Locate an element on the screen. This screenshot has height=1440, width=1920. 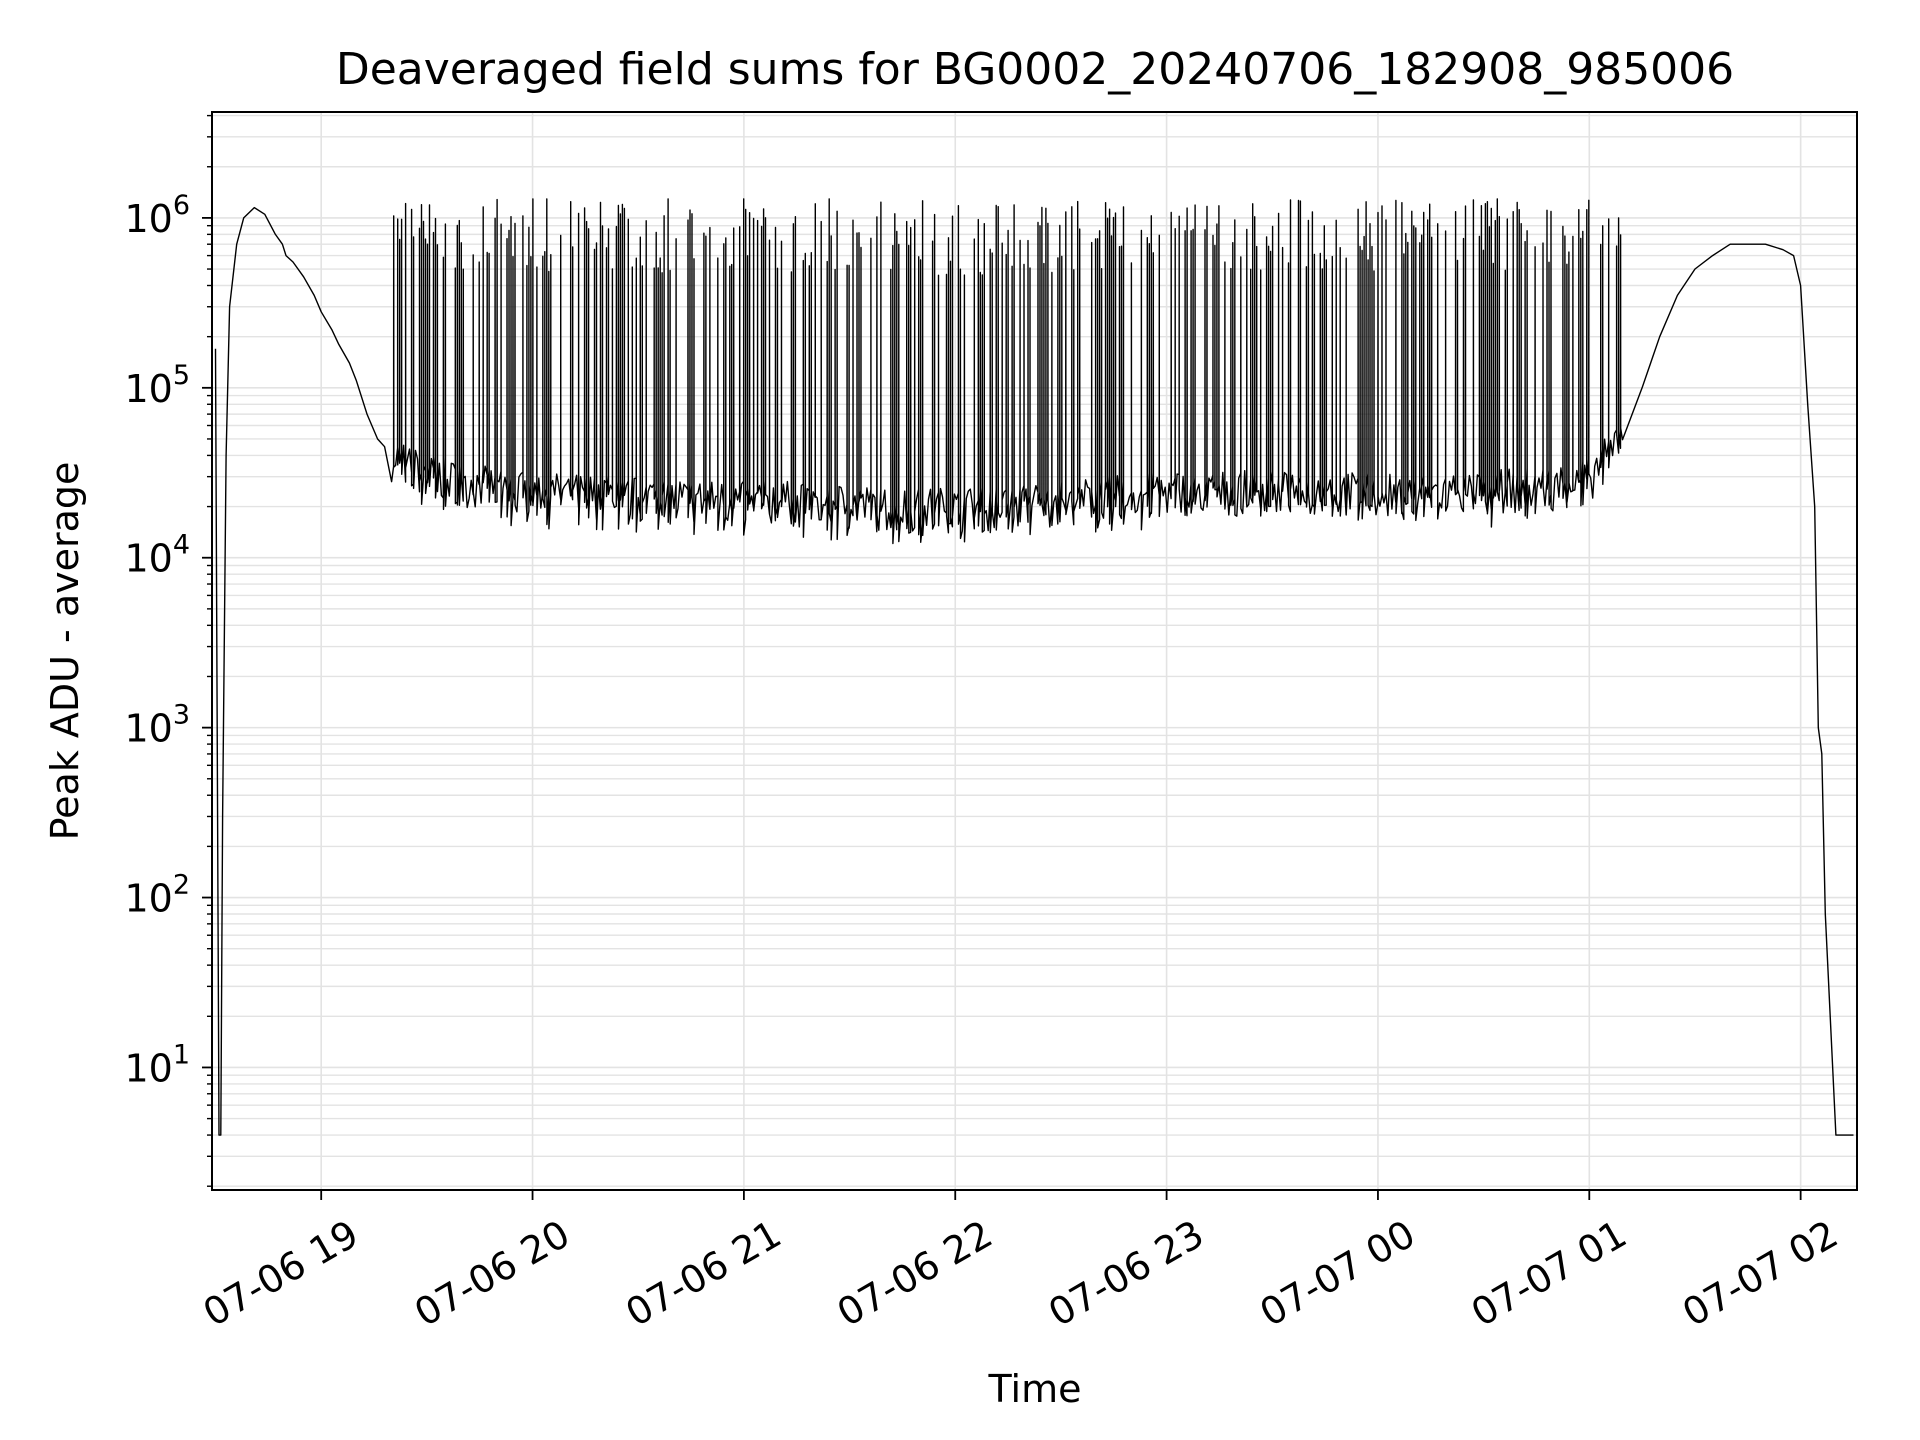
y-tick-label: 10¹ is located at coordinates (157, 1064).